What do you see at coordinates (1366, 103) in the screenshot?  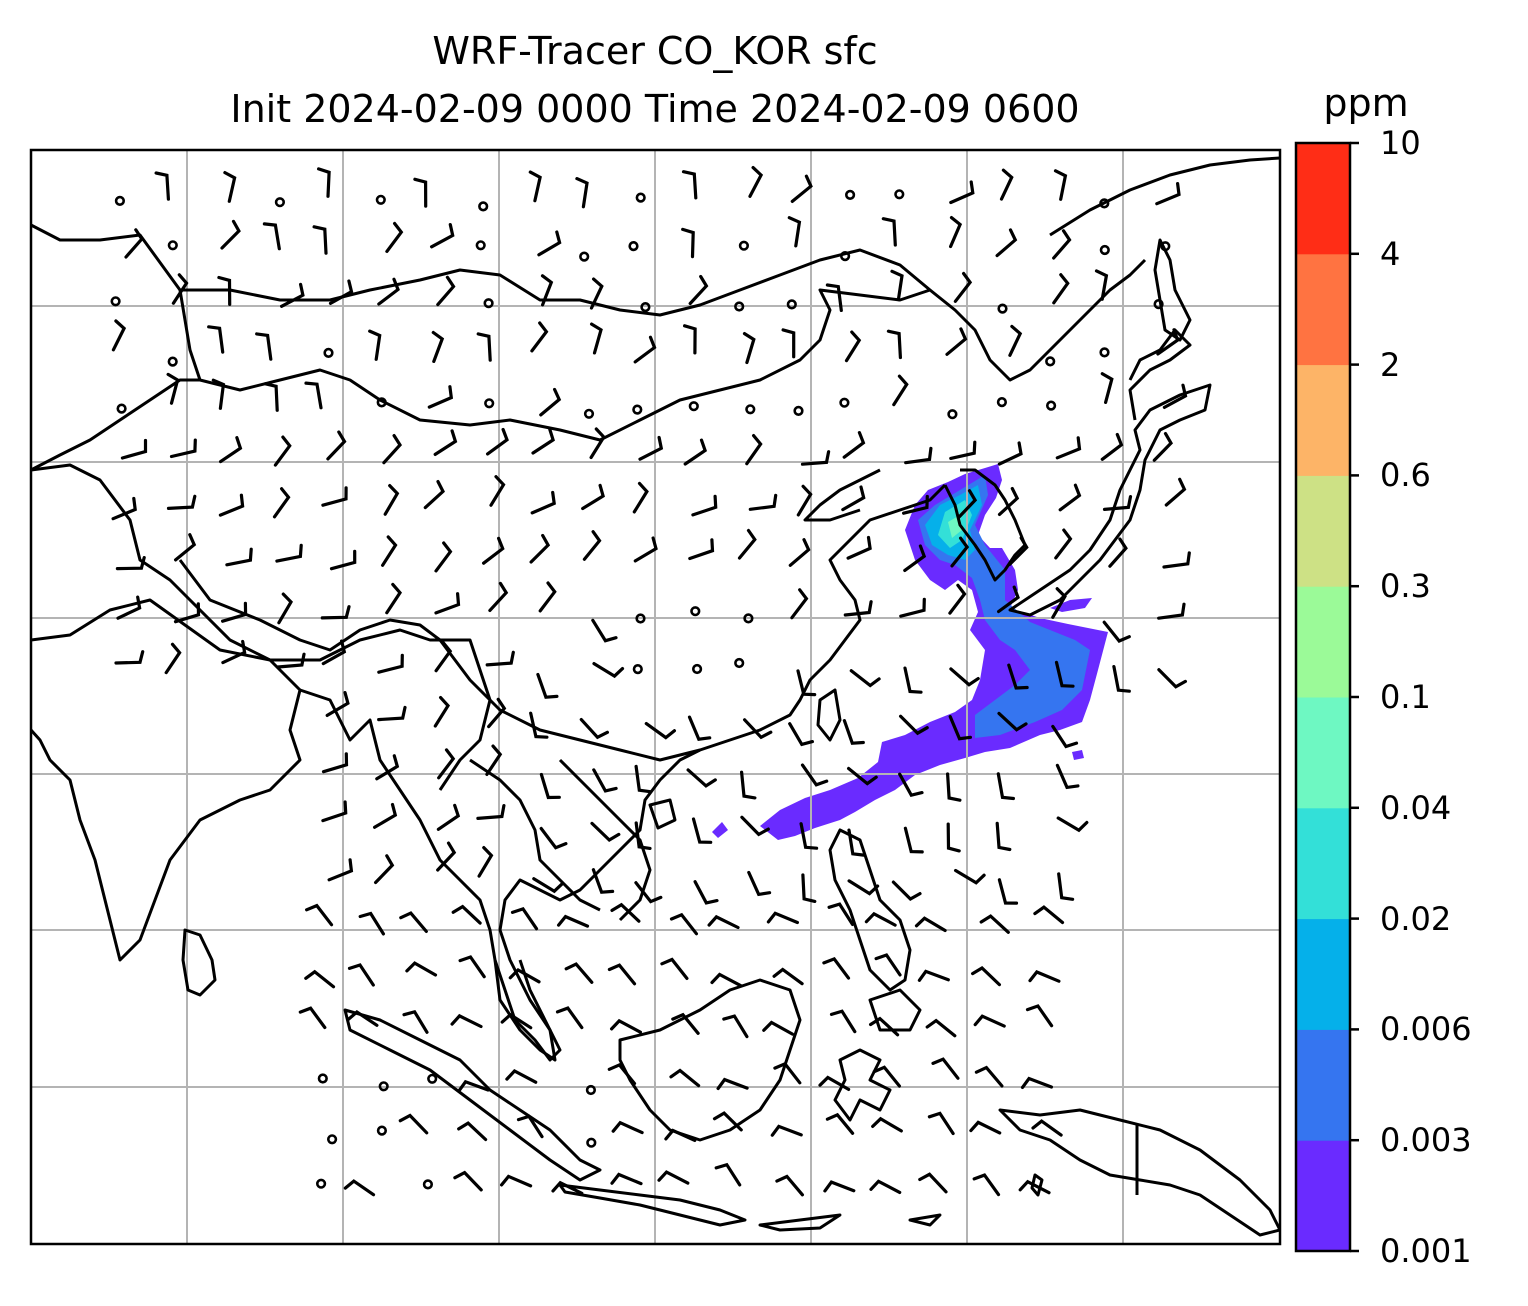 I see `colorbar-unit-label: ppm` at bounding box center [1366, 103].